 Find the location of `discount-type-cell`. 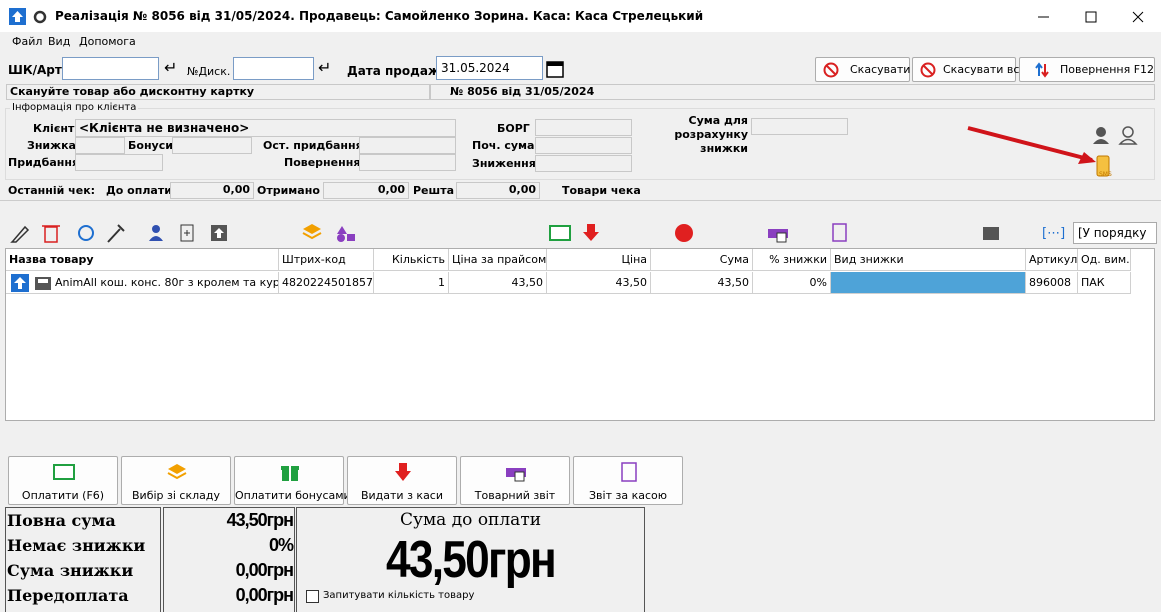

discount-type-cell is located at coordinates (928, 283).